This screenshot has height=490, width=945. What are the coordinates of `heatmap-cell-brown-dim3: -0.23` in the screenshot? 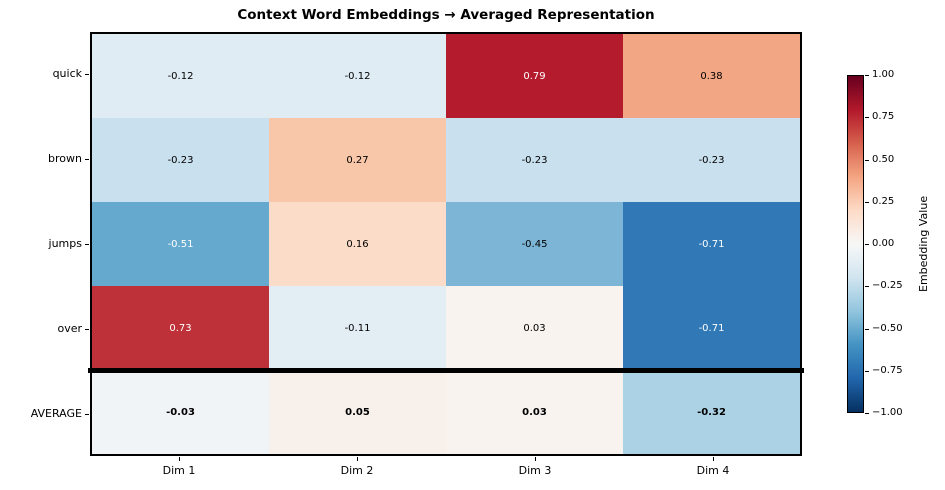 It's located at (534, 160).